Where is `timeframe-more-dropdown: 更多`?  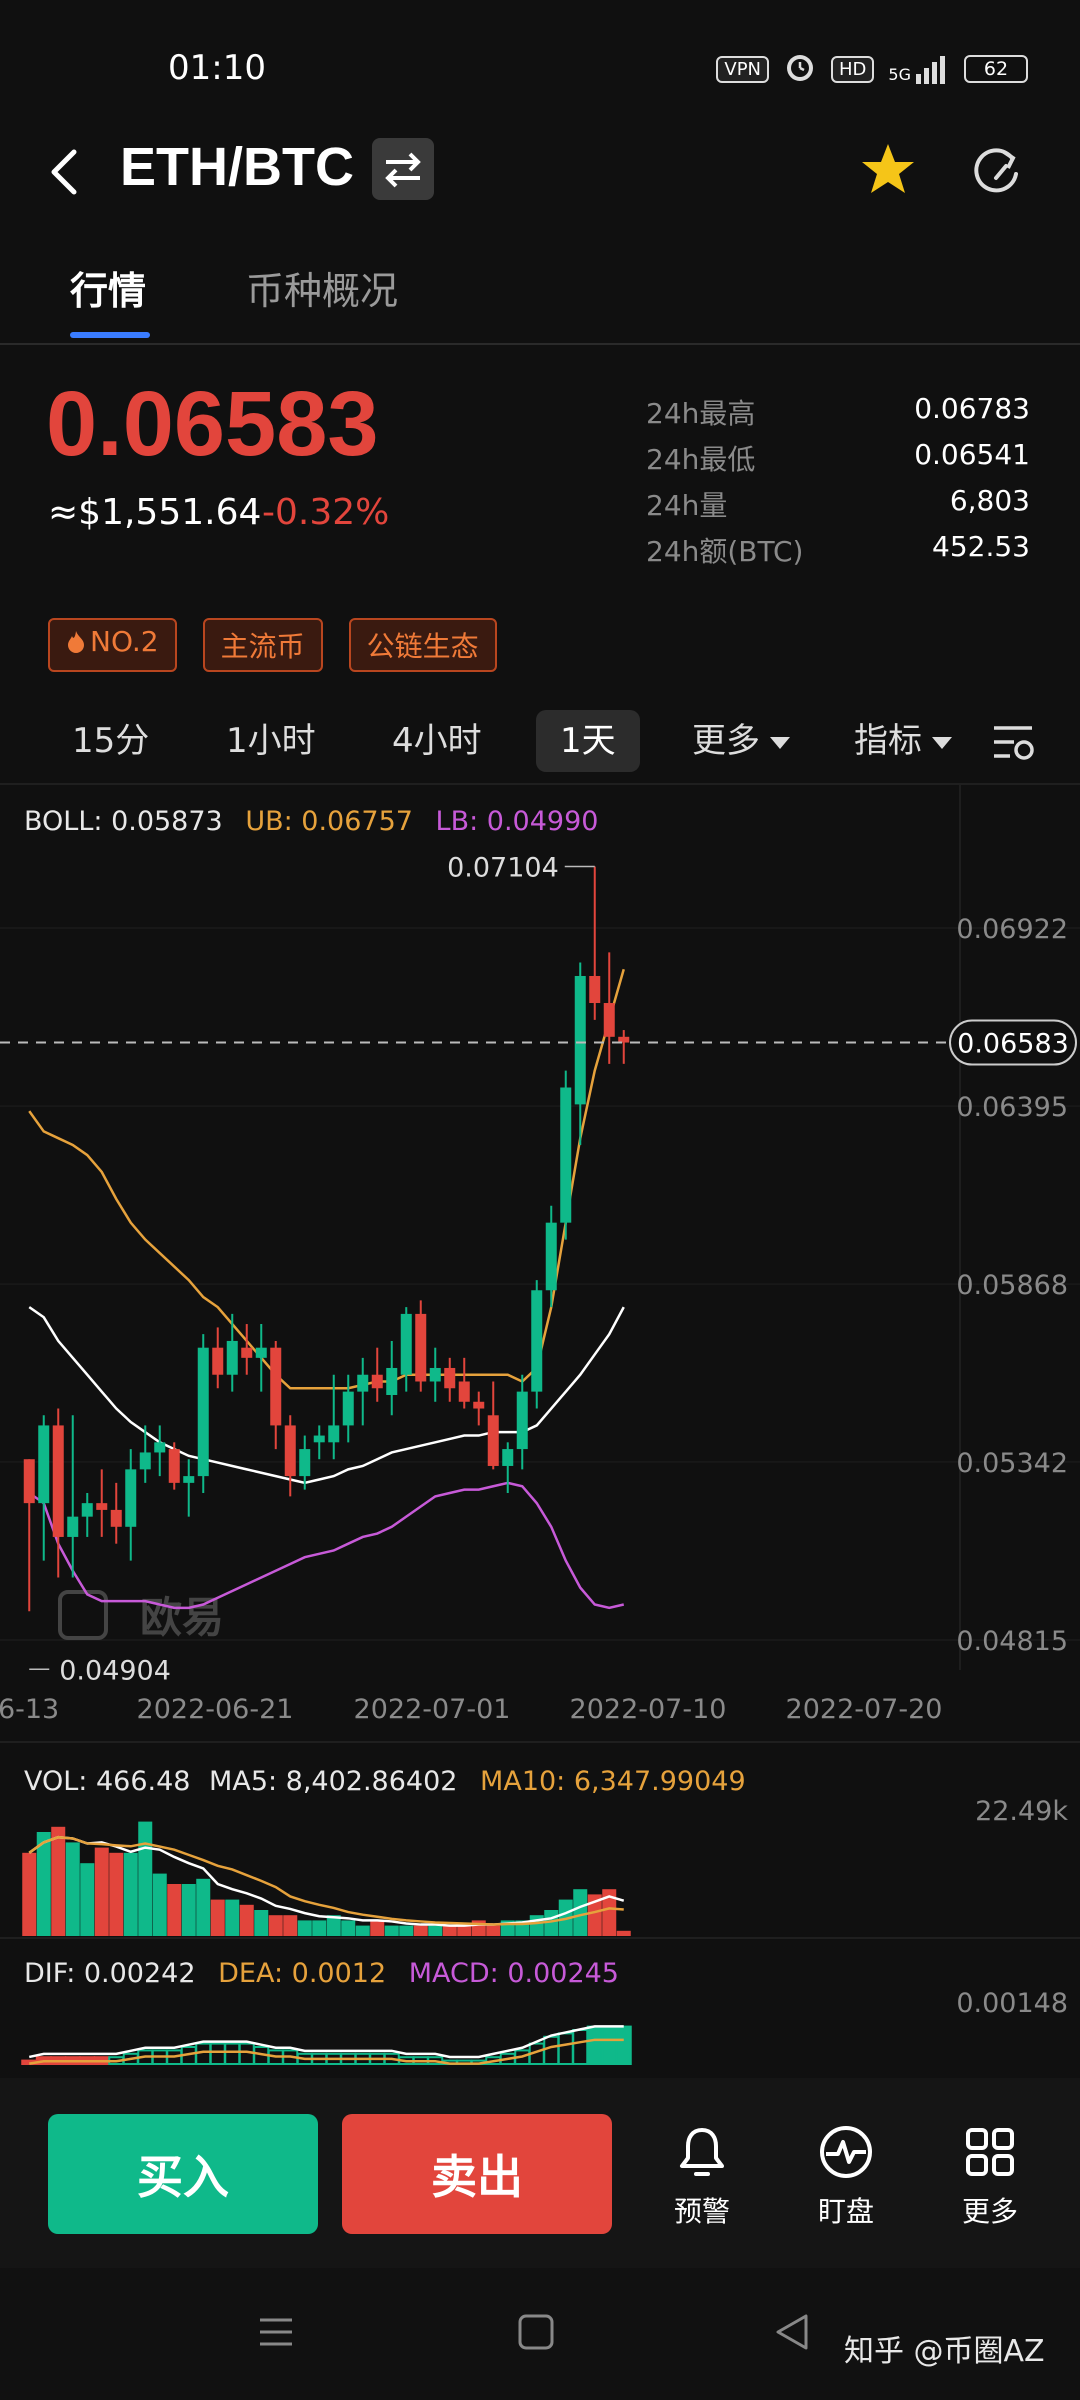 timeframe-more-dropdown: 更多 is located at coordinates (741, 741).